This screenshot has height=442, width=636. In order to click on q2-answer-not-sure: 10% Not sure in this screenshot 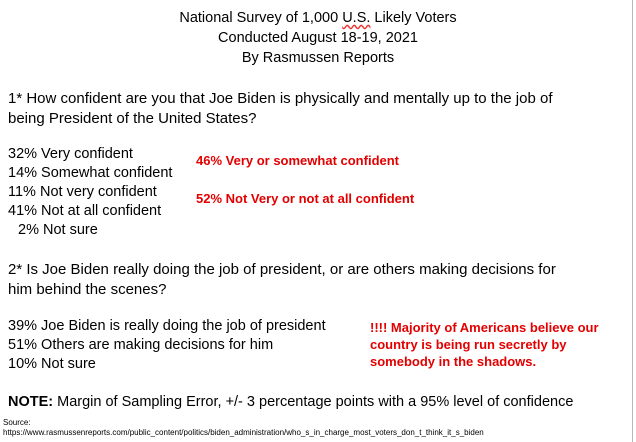, I will do `click(52, 364)`.